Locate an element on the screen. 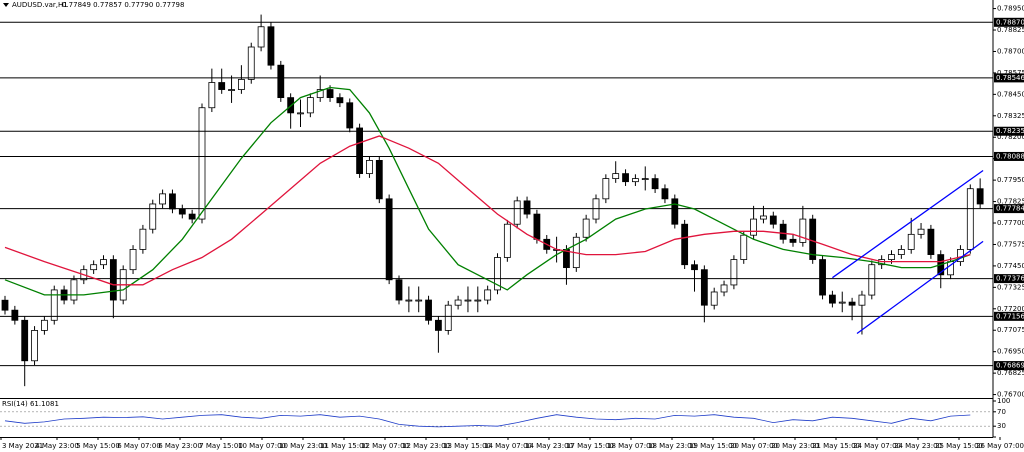  y-tick-label: 0.78700 is located at coordinates (1010, 51).